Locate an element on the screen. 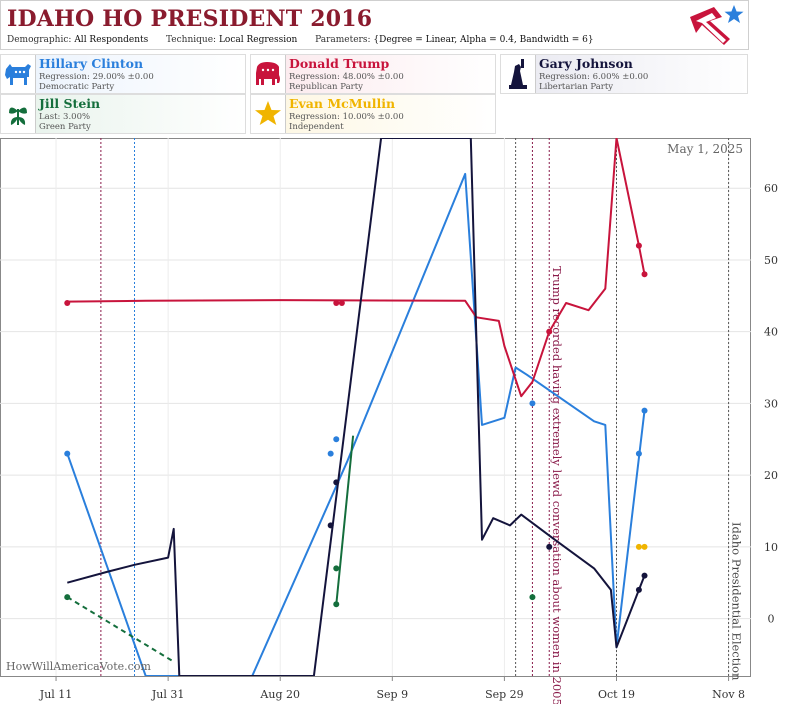  demographic-label: Demographic: is located at coordinates (39, 40).